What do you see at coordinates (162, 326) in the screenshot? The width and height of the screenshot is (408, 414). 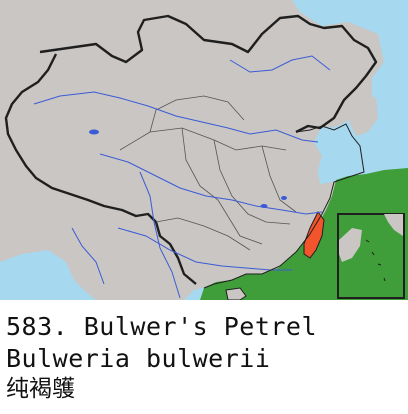 I see `species-number-and-name: 583. Bulwer's Petrel` at bounding box center [162, 326].